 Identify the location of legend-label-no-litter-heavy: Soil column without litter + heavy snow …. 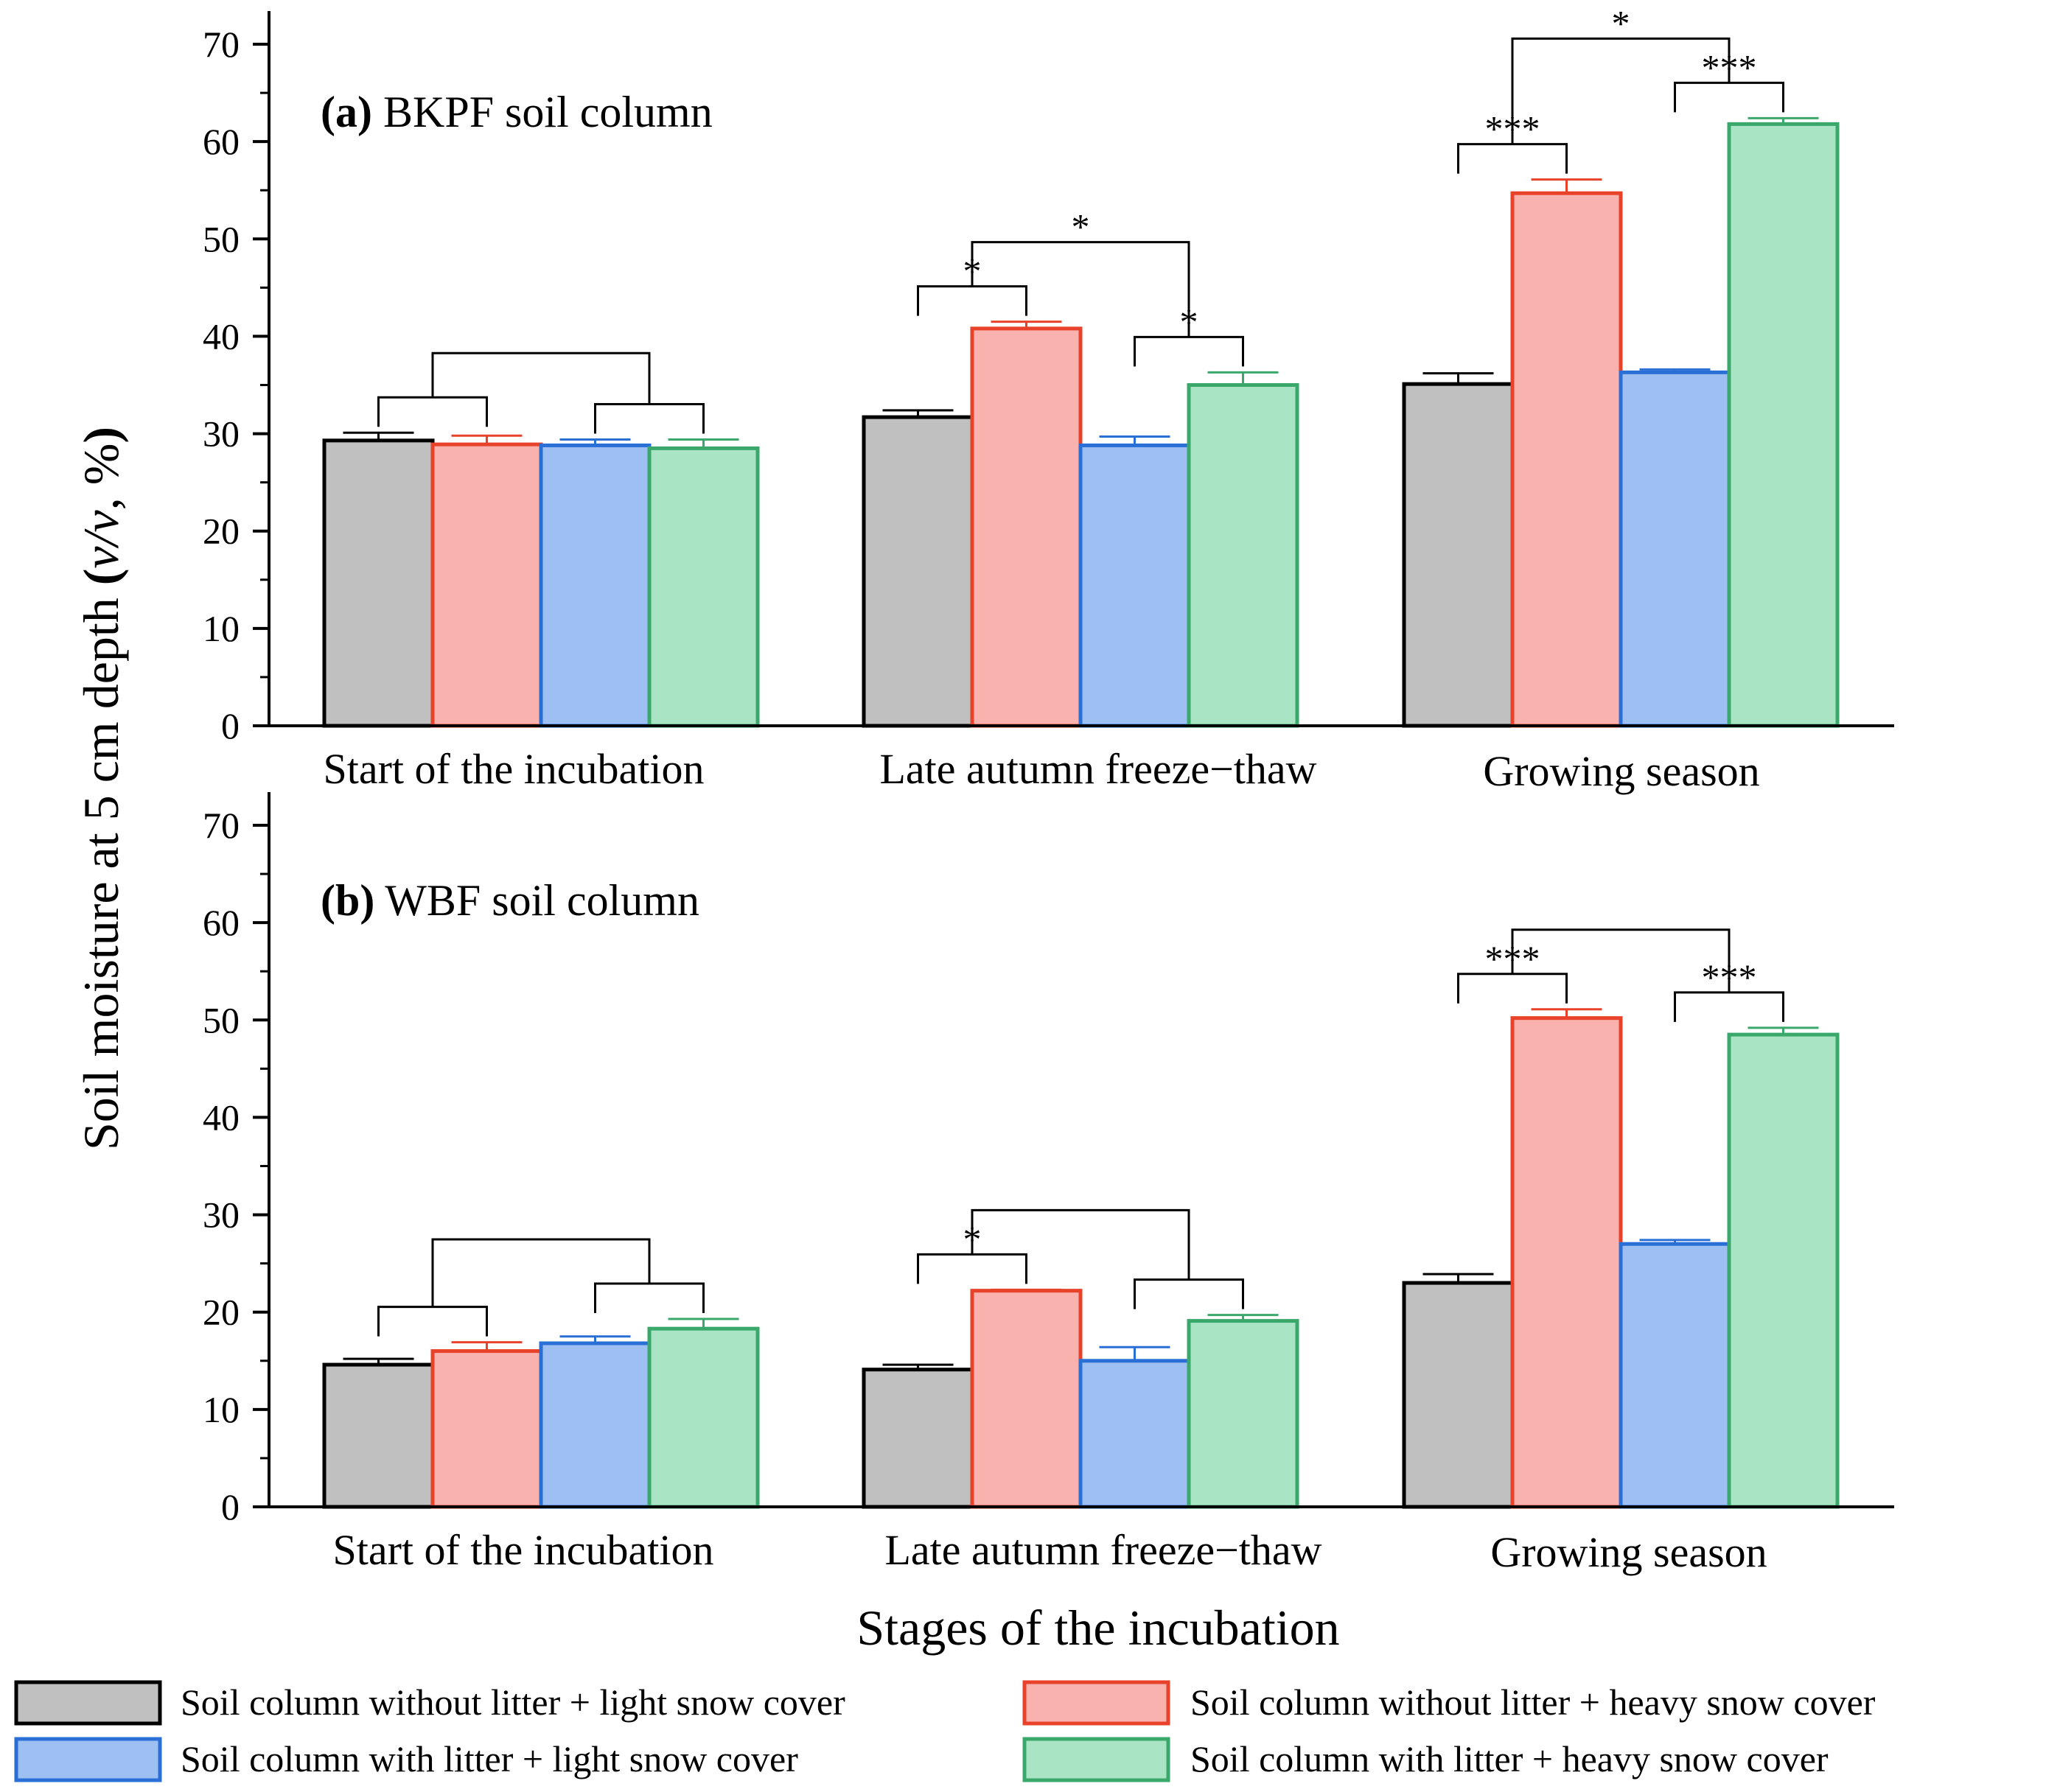
(1533, 1702).